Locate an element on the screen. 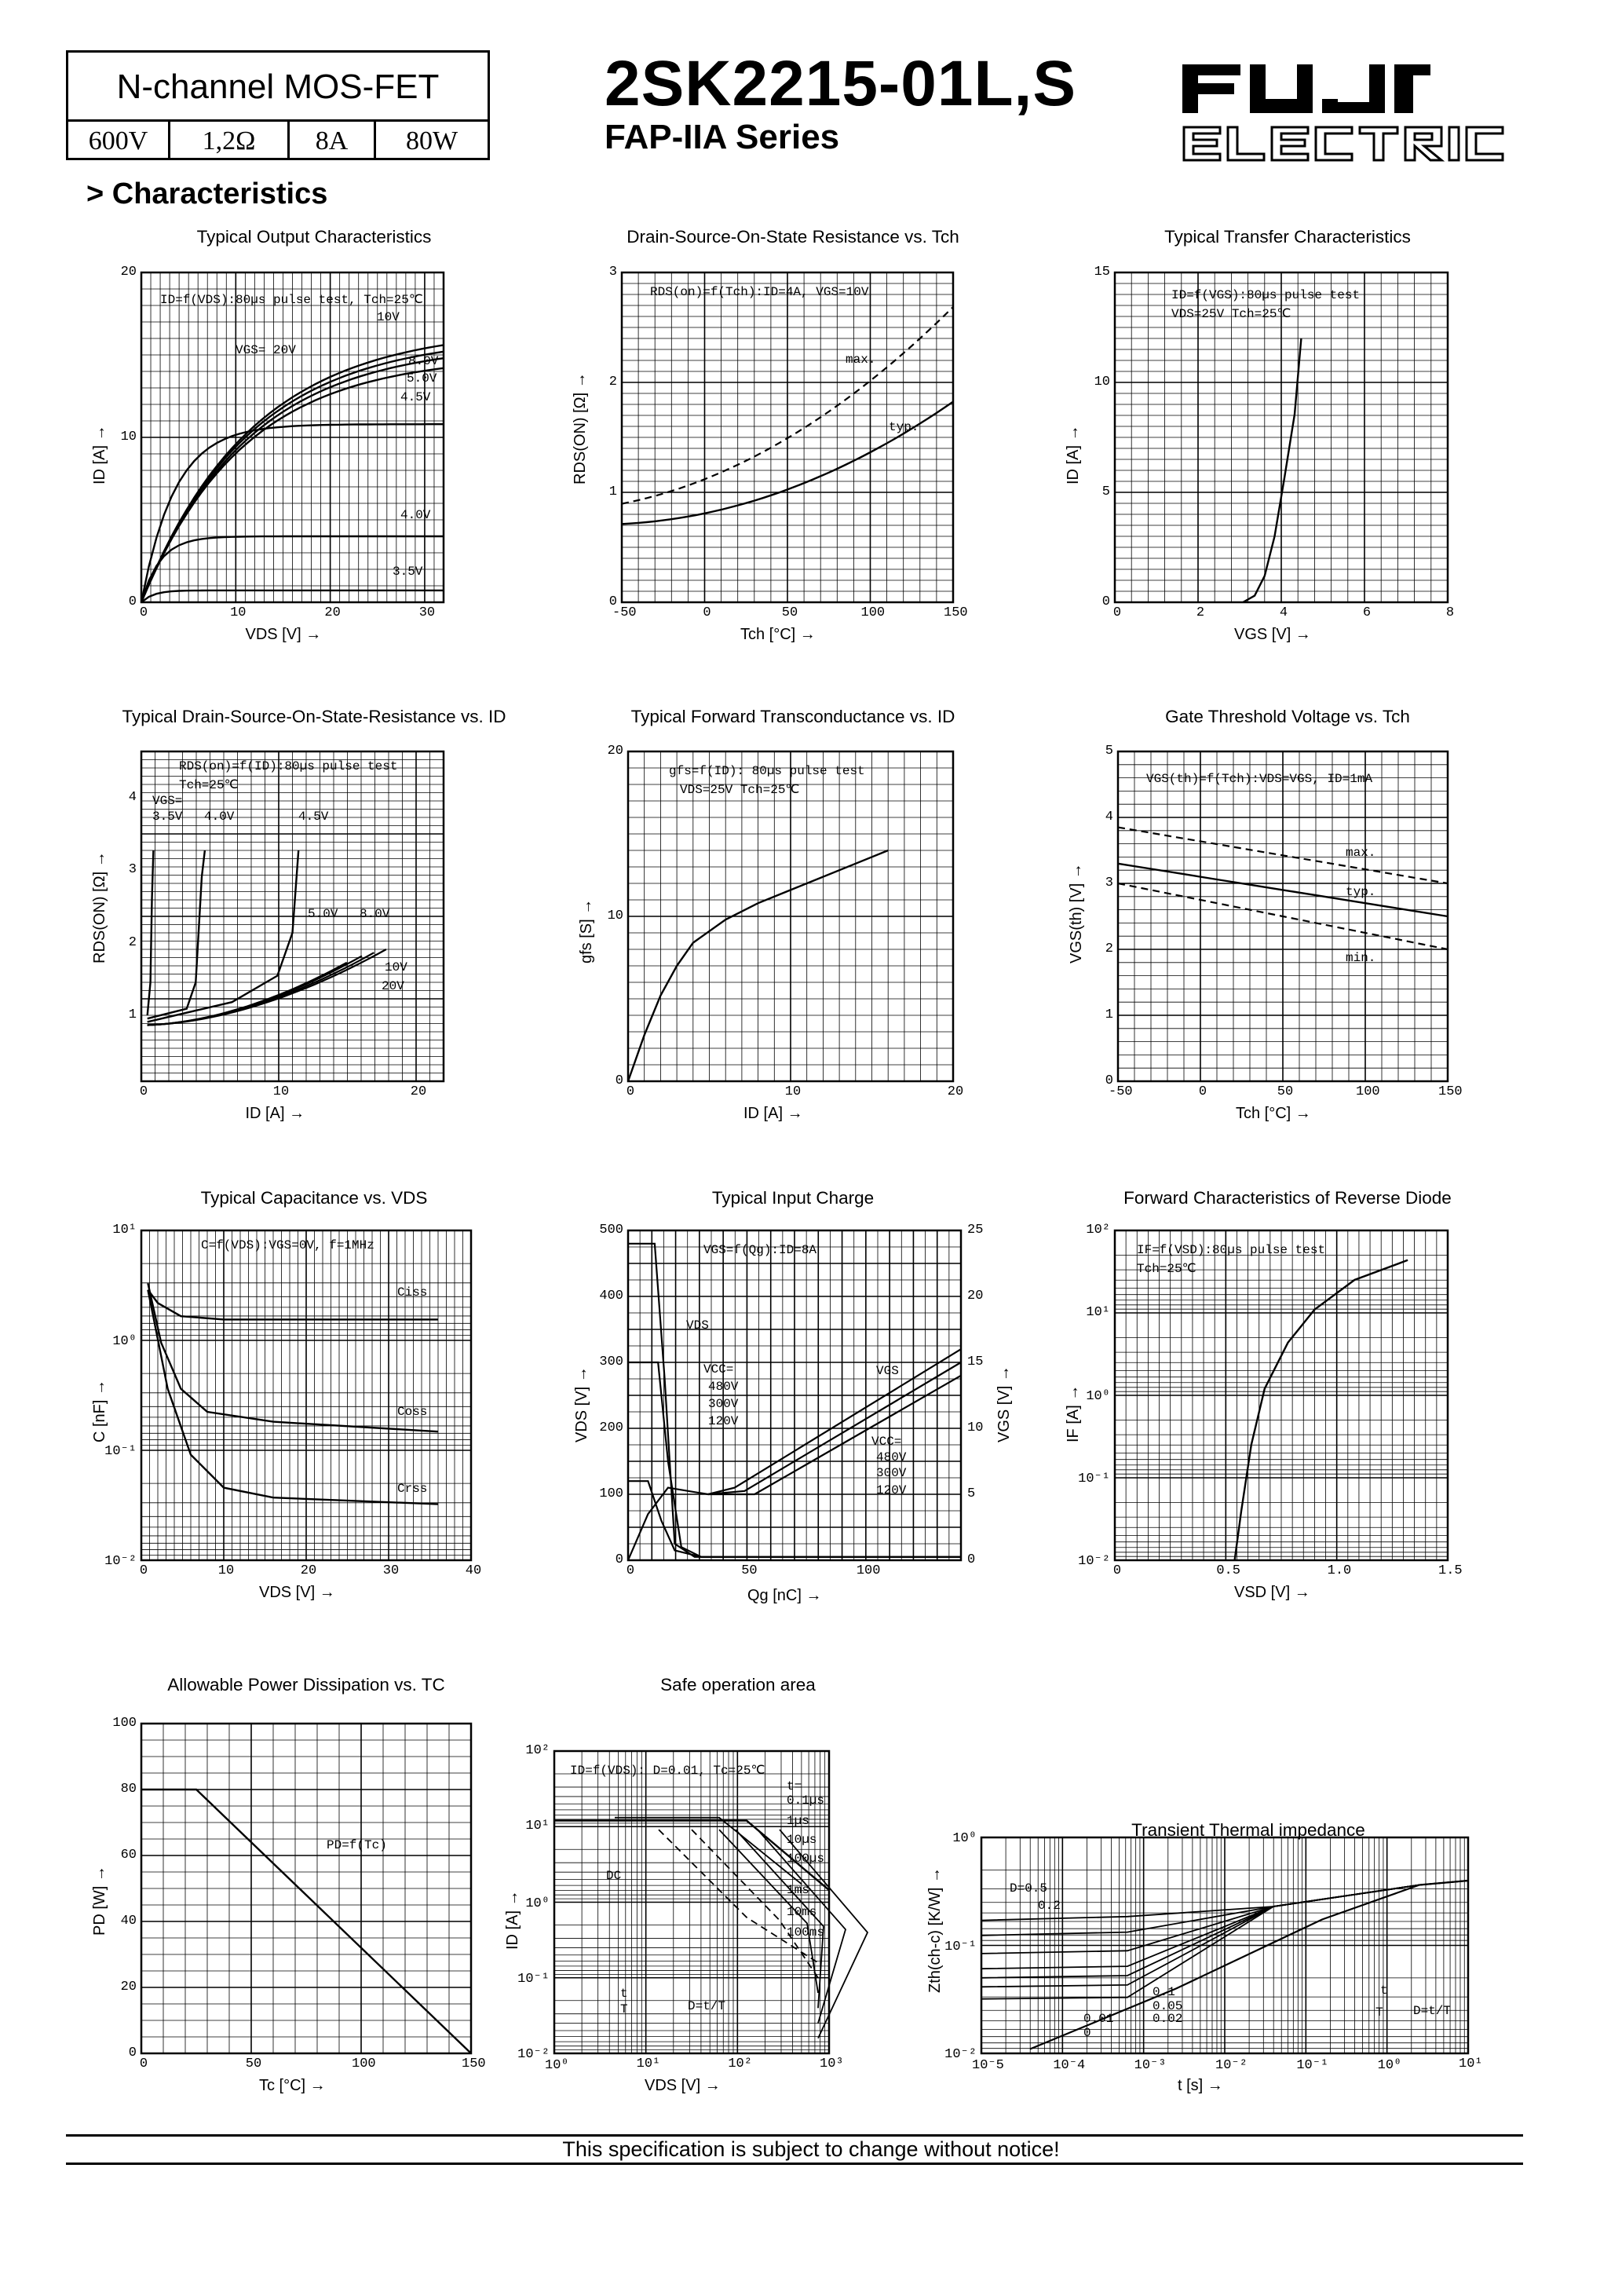 Image resolution: width=1622 pixels, height=2296 pixels. c7-note: Crss is located at coordinates (412, 1489).